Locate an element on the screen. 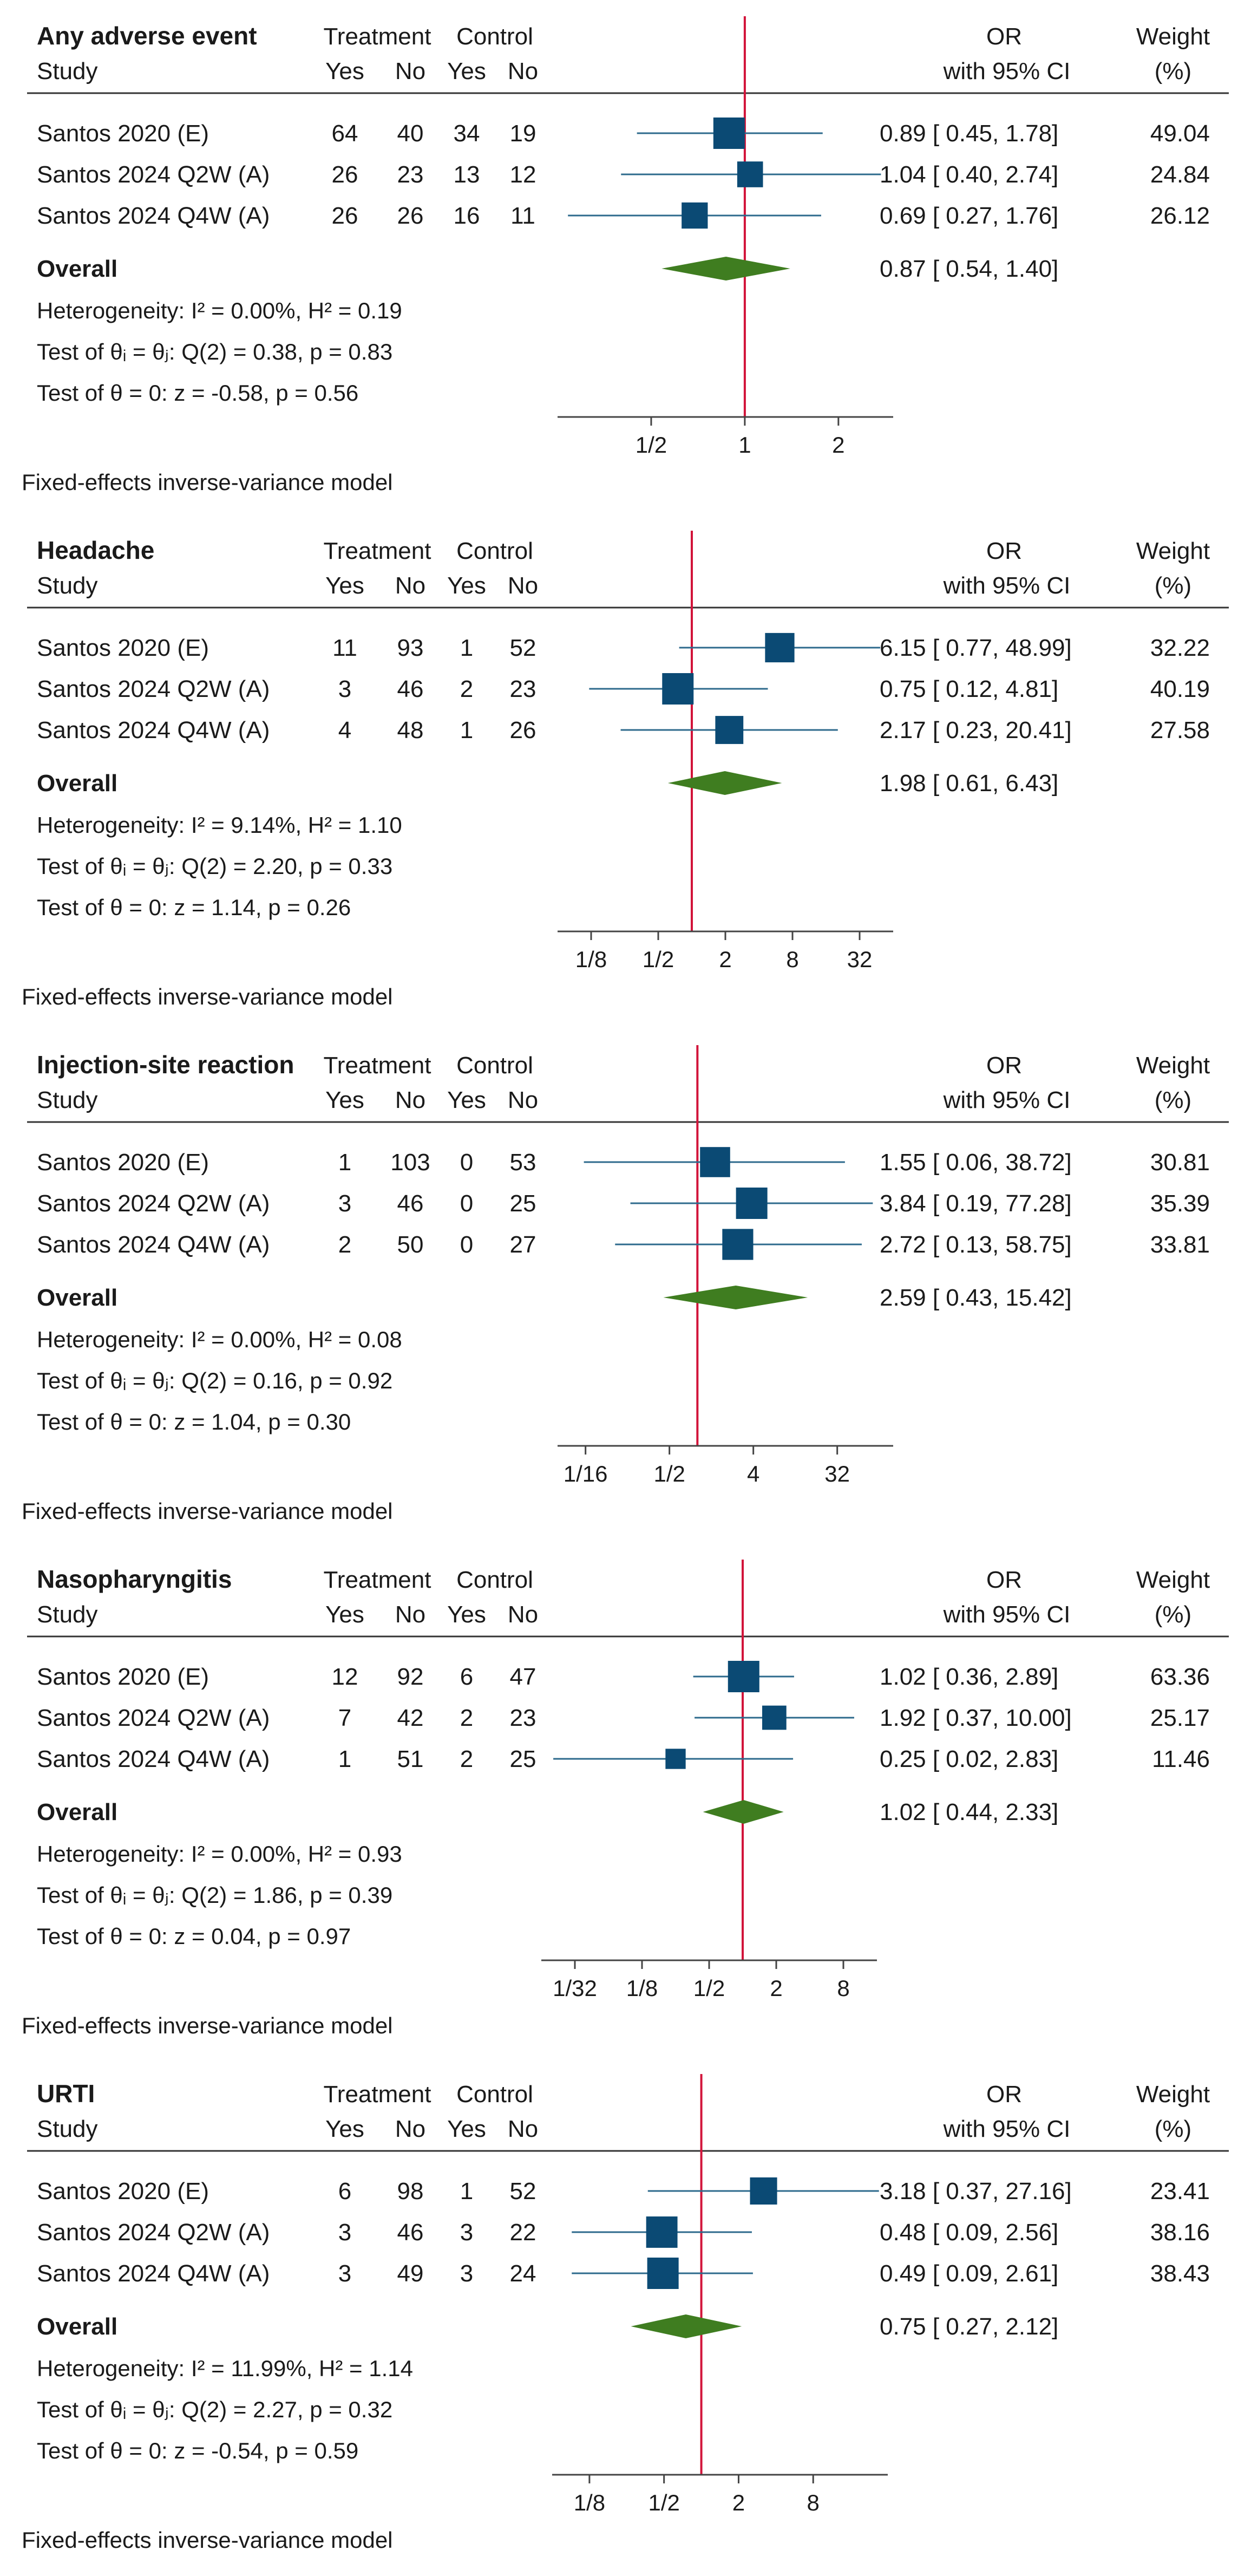 The width and height of the screenshot is (1238, 2576). x-tick-label: 2 is located at coordinates (738, 2502).